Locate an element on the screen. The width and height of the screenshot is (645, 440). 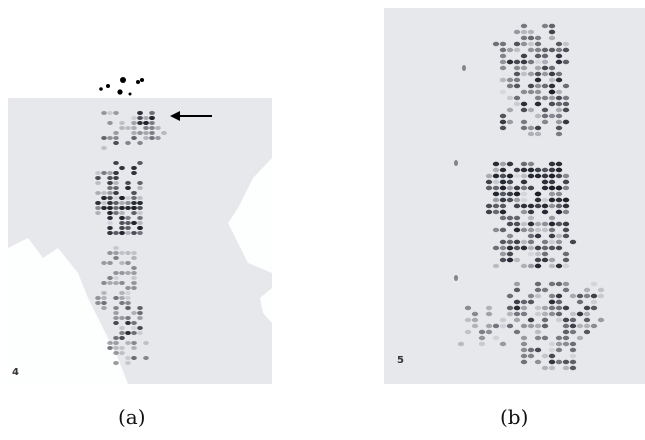
caption-b: (b) is located at coordinates (514, 417).